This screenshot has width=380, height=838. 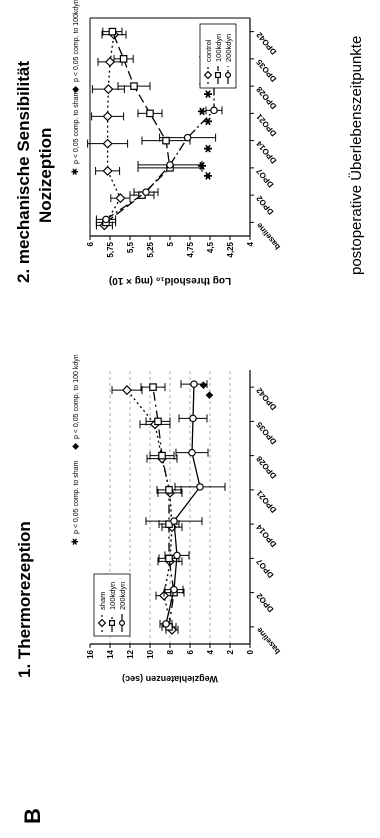 I want to click on panel-label: B, so click(x=32, y=816).